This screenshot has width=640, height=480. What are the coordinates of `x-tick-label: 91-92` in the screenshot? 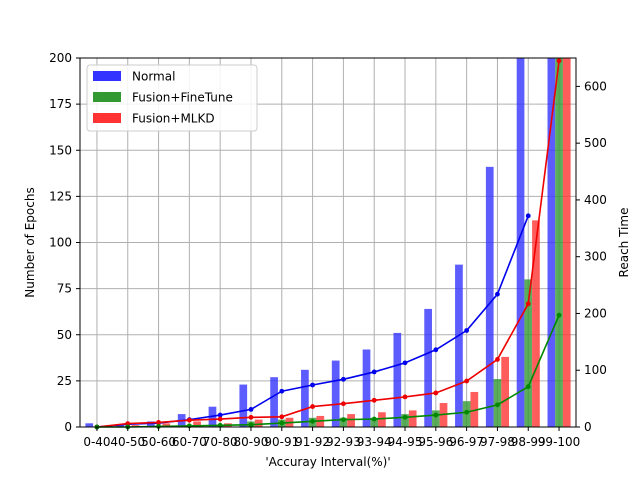 It's located at (312, 442).